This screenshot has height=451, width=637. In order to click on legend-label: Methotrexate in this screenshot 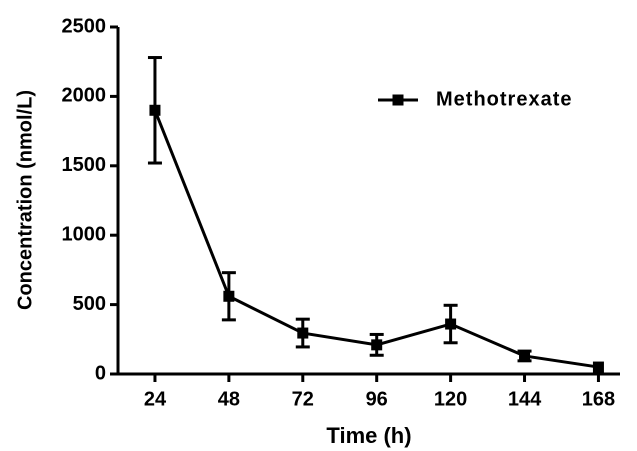, I will do `click(504, 99)`.